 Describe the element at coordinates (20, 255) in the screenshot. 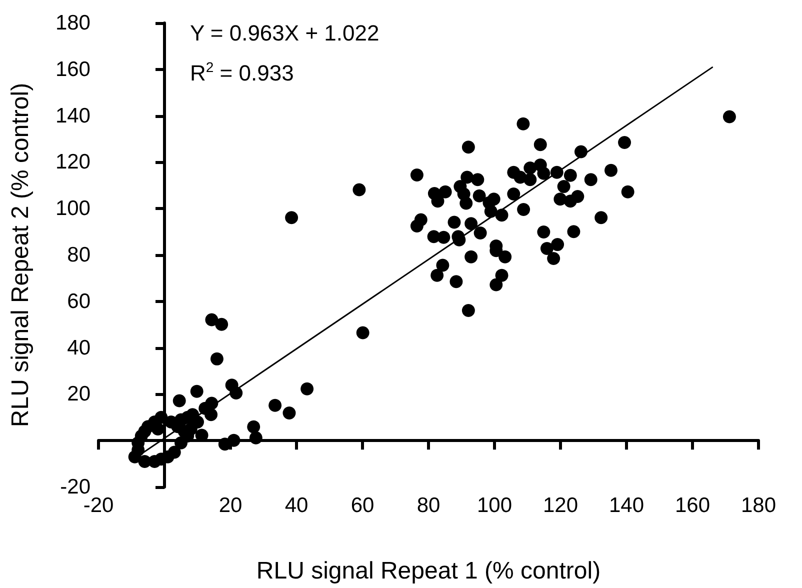

I see `y-axis-title: RLU signal Repeat 2 (% control)` at that location.